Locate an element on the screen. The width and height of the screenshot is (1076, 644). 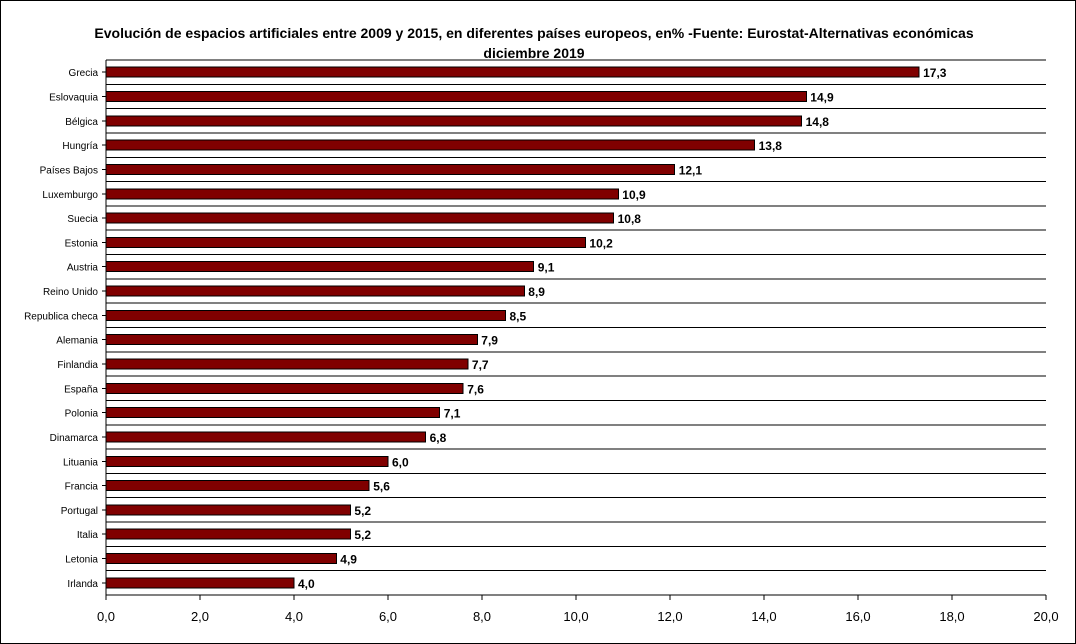
category-label: Lituania is located at coordinates (80, 462).